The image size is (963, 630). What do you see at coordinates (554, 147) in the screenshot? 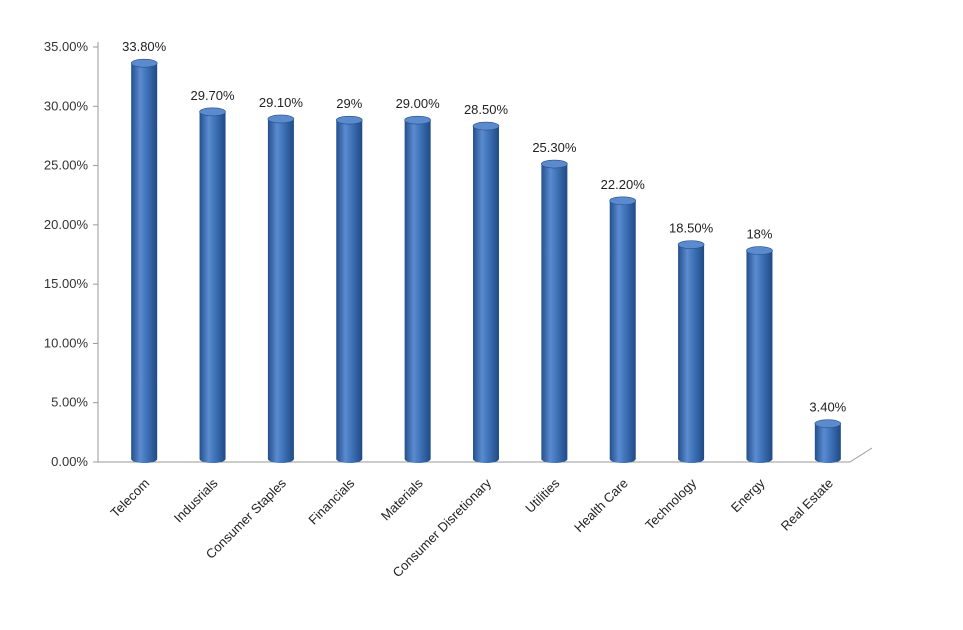
I see `bar-data-label: 25.30%` at bounding box center [554, 147].